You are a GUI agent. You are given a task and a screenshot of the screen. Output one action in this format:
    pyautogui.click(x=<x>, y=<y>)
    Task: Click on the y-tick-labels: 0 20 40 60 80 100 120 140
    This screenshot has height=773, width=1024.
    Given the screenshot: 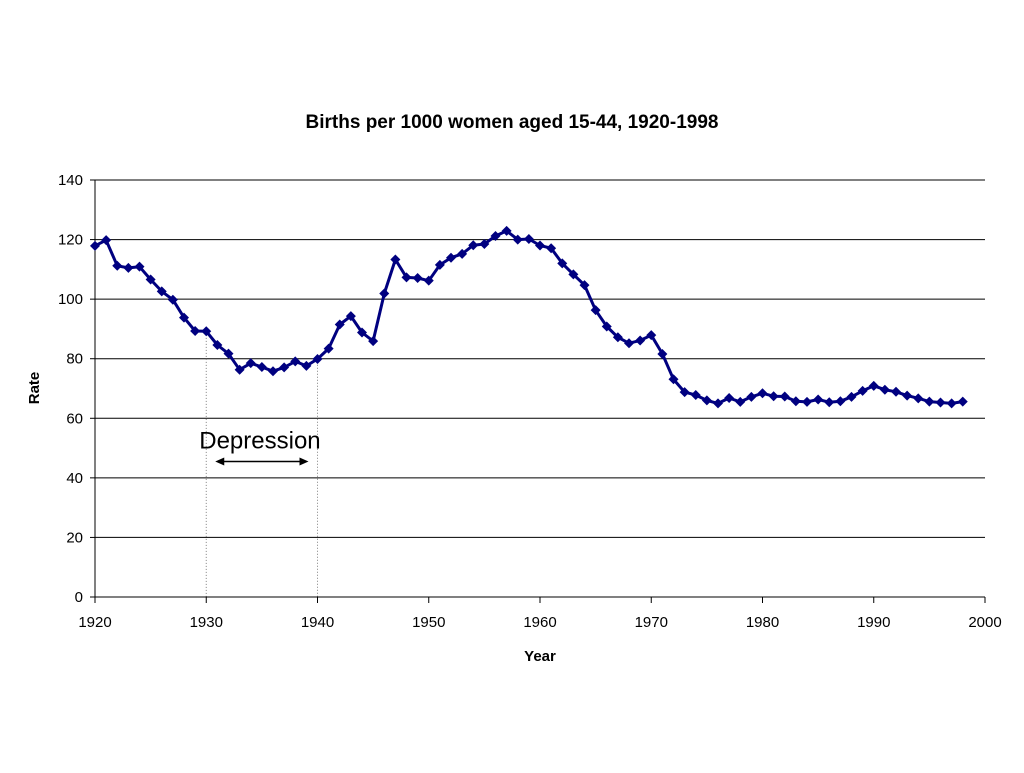 What is the action you would take?
    pyautogui.click(x=70, y=389)
    